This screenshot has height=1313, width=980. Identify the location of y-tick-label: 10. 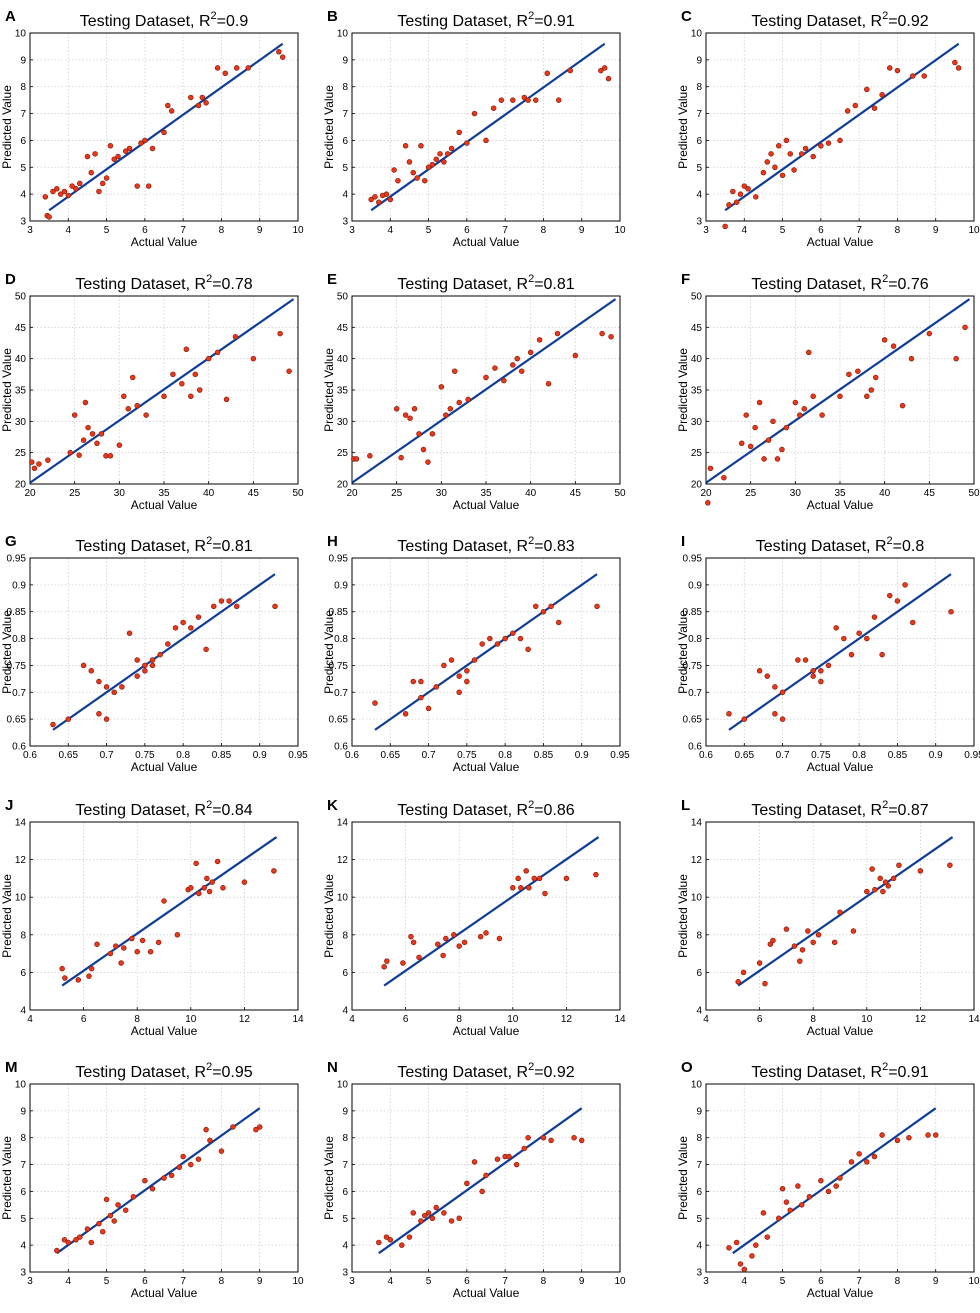
(697, 34).